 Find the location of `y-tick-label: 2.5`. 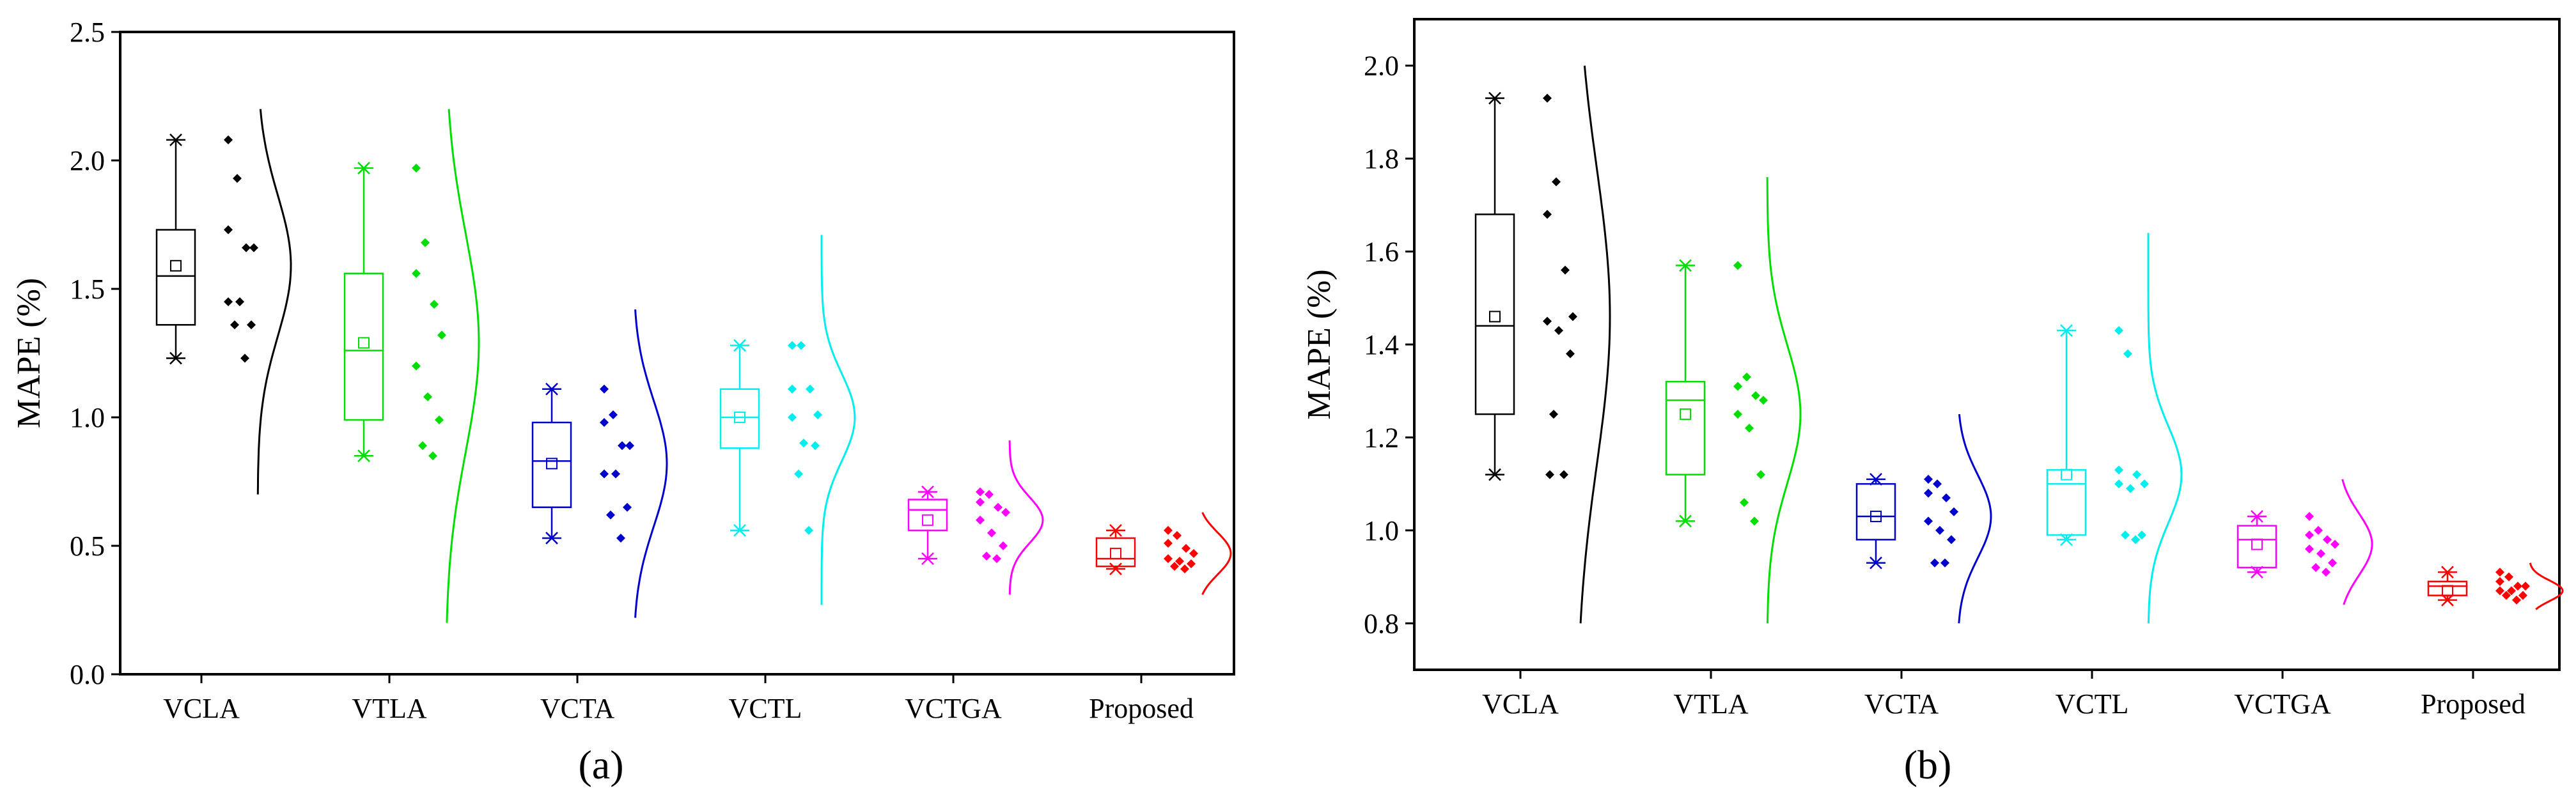

y-tick-label: 2.5 is located at coordinates (87, 32).